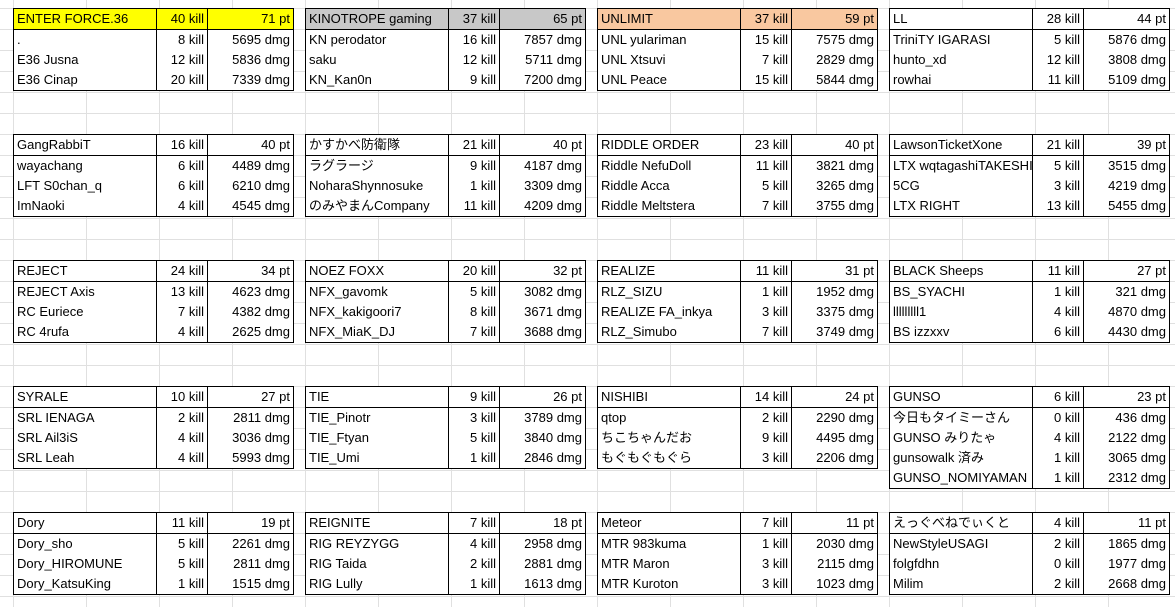 This screenshot has width=1175, height=607. What do you see at coordinates (669, 206) in the screenshot?
I see `player-name-cell: Riddle Meltstera` at bounding box center [669, 206].